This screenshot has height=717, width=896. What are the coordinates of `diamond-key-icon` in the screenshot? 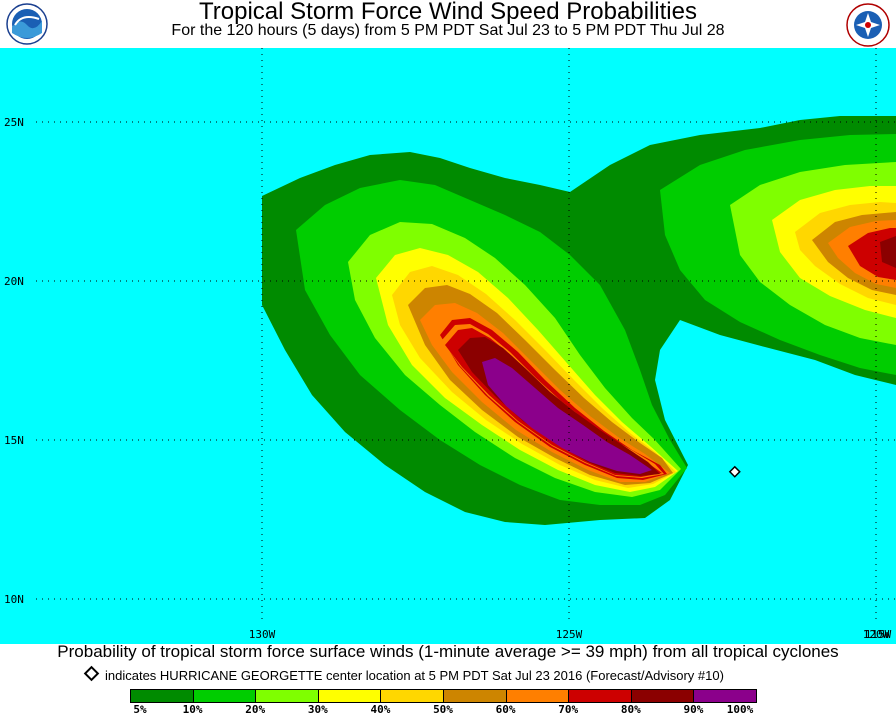 It's located at (91, 673).